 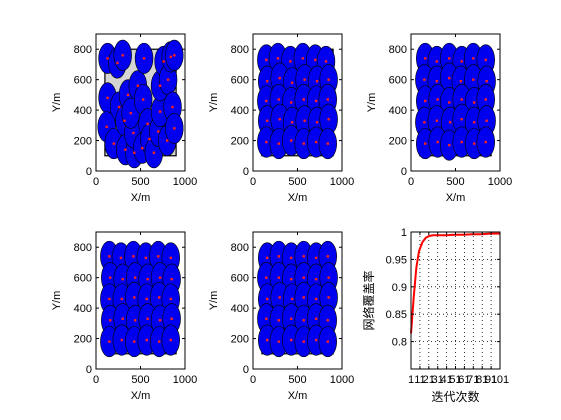 What do you see at coordinates (396, 315) in the screenshot?
I see `y-tick-label: 0.85` at bounding box center [396, 315].